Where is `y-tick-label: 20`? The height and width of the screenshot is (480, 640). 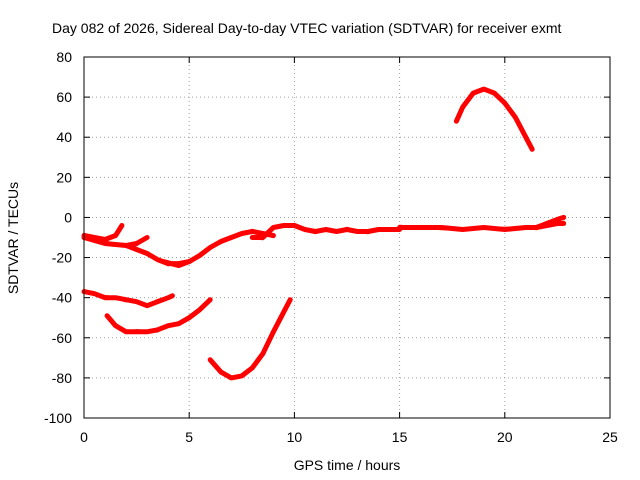
y-tick-label: 20 is located at coordinates (64, 177).